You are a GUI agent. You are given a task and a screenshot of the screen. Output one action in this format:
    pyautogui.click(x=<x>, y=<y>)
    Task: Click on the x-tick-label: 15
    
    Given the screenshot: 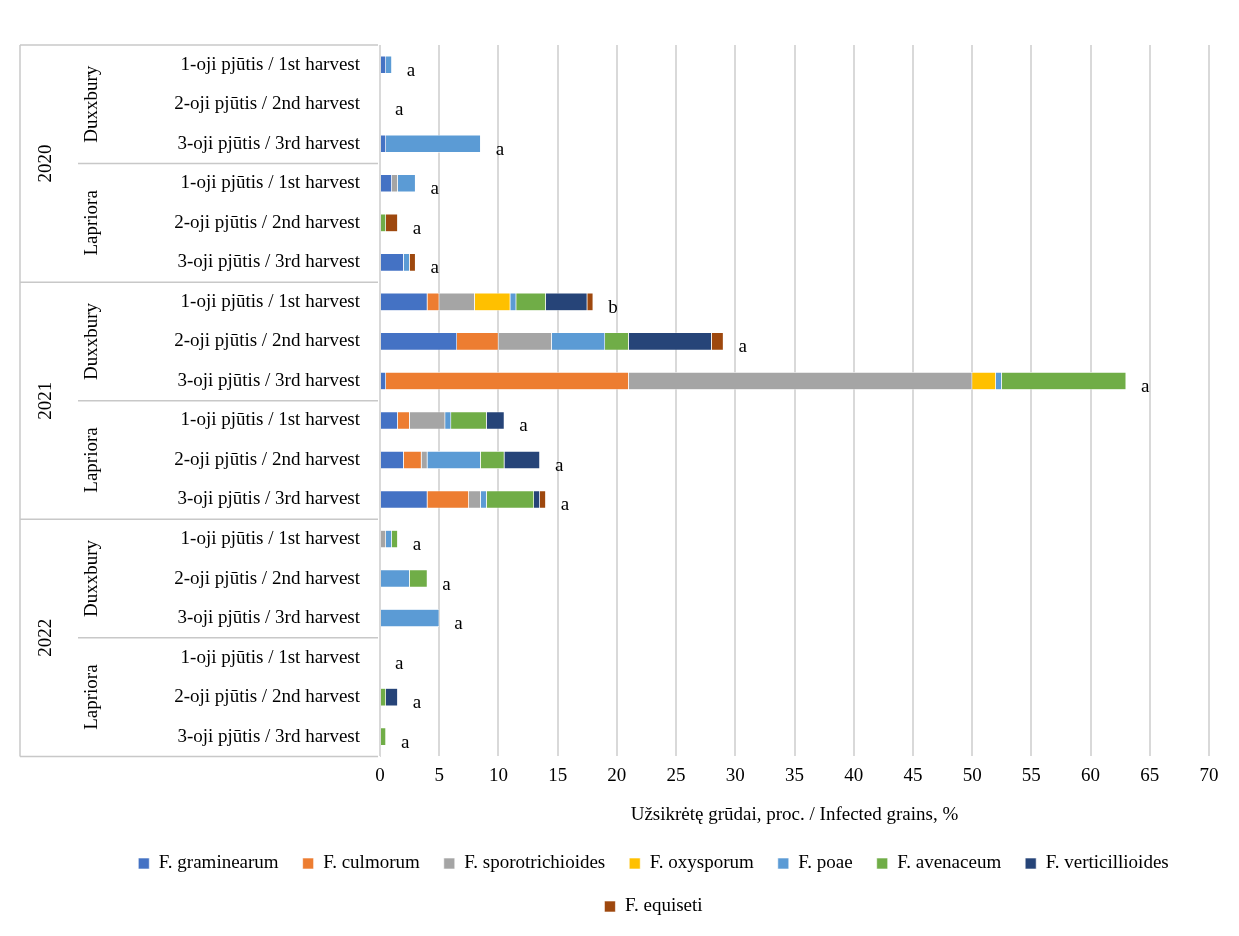 What is the action you would take?
    pyautogui.click(x=558, y=774)
    